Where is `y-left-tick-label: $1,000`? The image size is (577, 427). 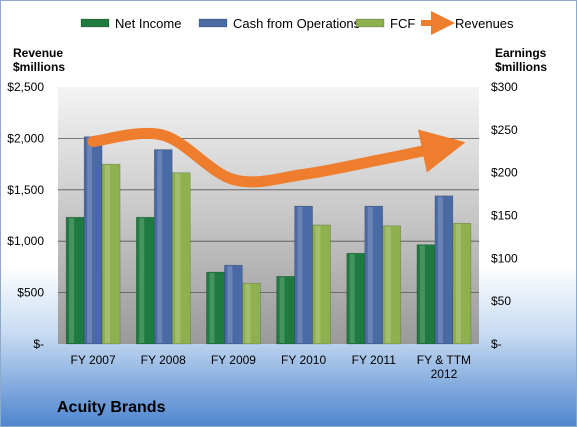 y-left-tick-label: $1,000 is located at coordinates (25, 241).